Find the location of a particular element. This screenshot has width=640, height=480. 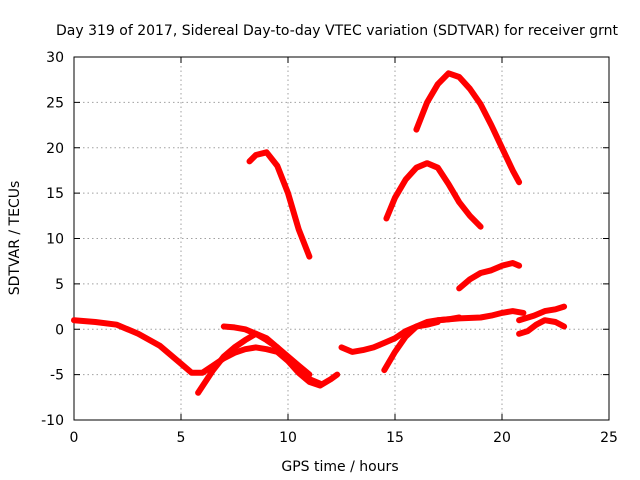

x-tick-label: 20 is located at coordinates (502, 438).